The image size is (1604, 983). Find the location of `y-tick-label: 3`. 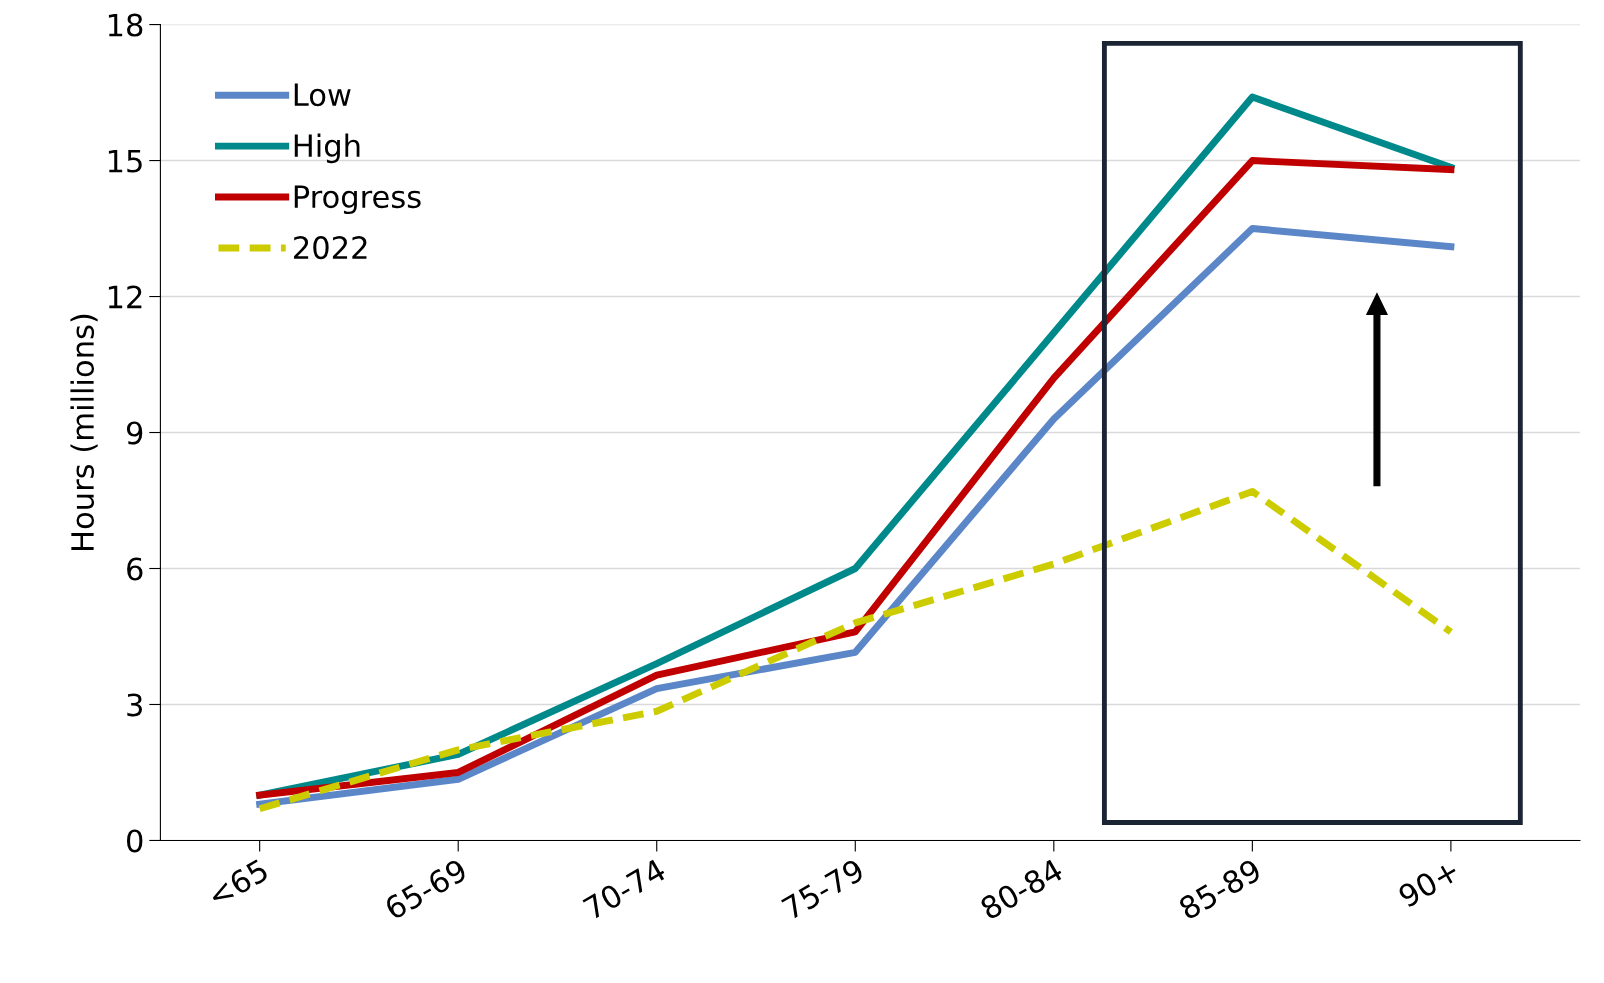

y-tick-label: 3 is located at coordinates (134, 705).